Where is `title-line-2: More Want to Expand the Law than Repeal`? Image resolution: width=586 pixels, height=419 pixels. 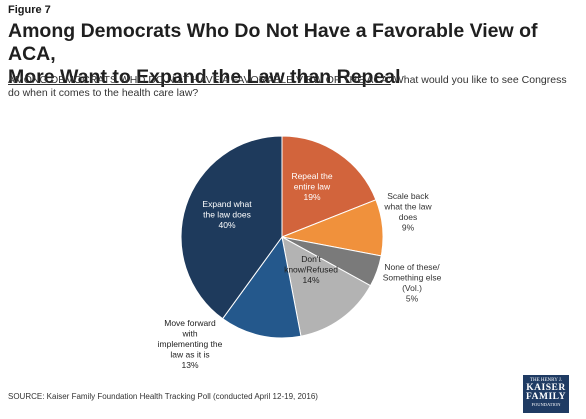
title-line-2: More Want to Expand the Law than Repeal is located at coordinates (204, 77).